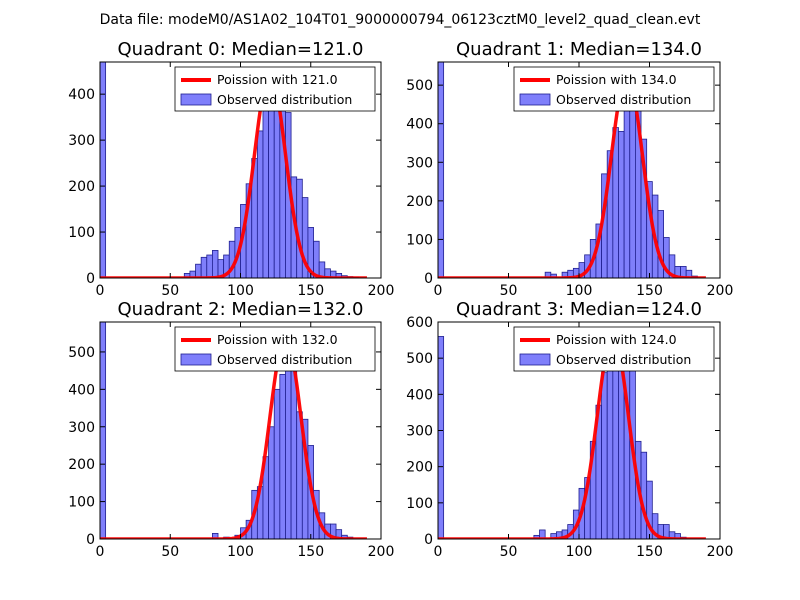 Image resolution: width=800 pixels, height=600 pixels. What do you see at coordinates (419, 432) in the screenshot?
I see `quadrant-3-ytick-label: 300` at bounding box center [419, 432].